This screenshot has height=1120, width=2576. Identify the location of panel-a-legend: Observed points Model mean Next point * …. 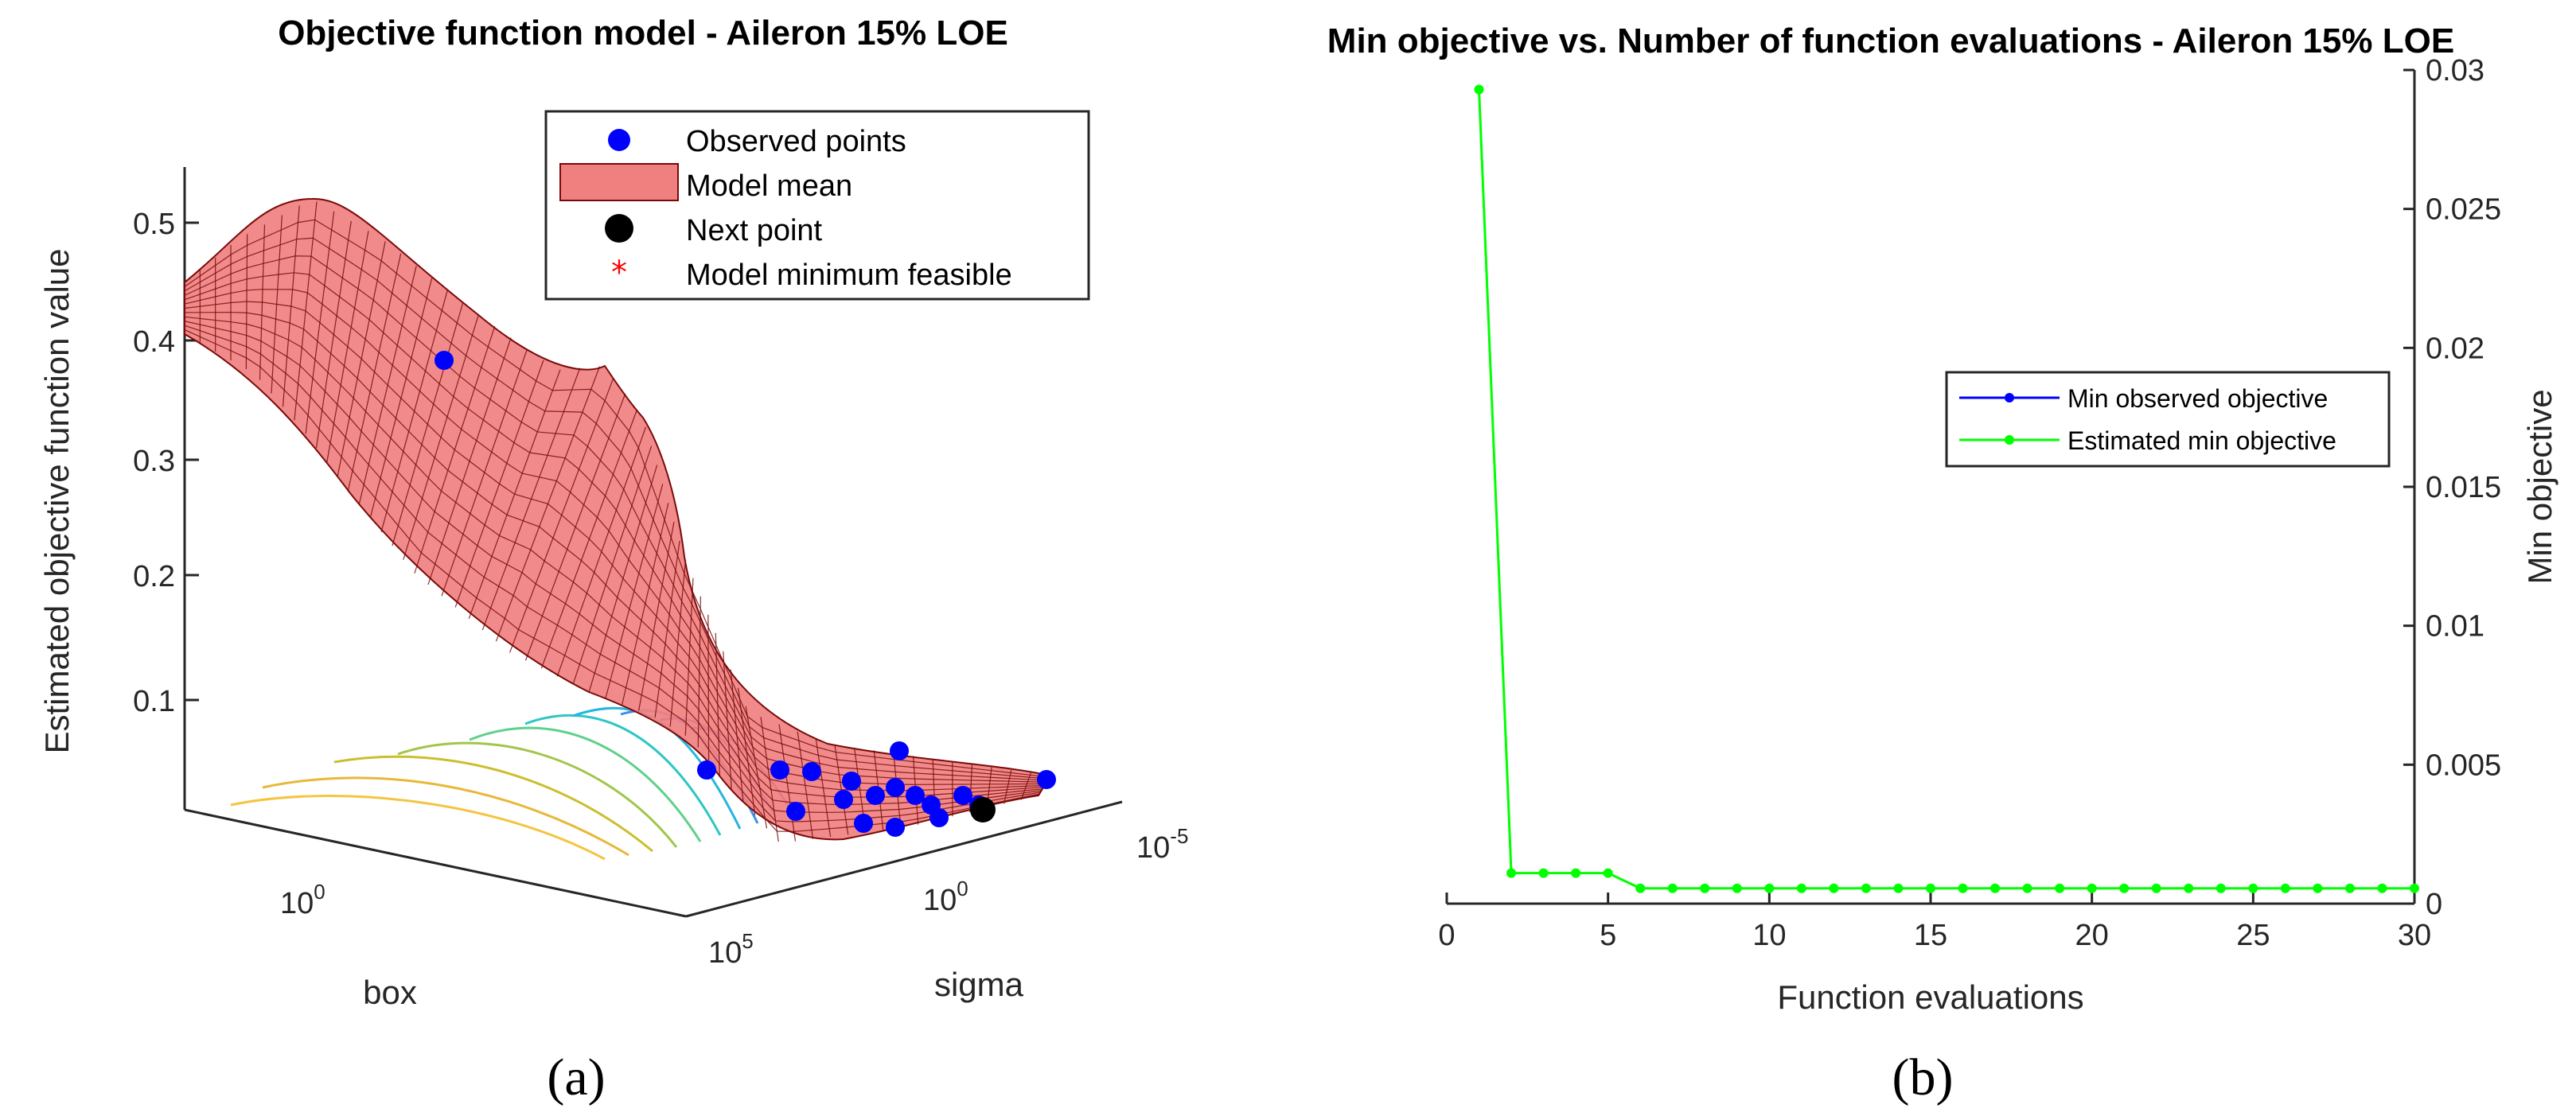
(817, 205).